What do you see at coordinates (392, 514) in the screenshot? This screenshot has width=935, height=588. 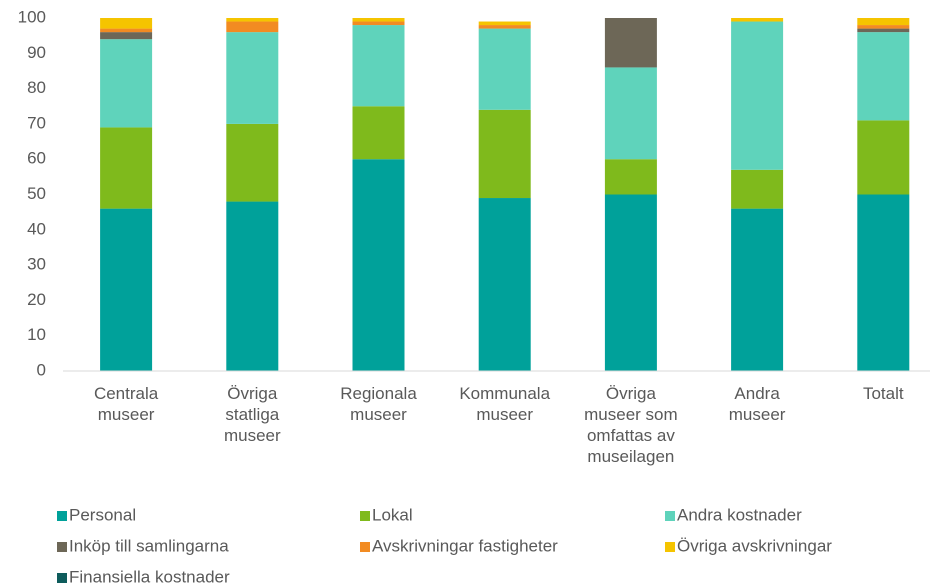 I see `legend-label: Lokal` at bounding box center [392, 514].